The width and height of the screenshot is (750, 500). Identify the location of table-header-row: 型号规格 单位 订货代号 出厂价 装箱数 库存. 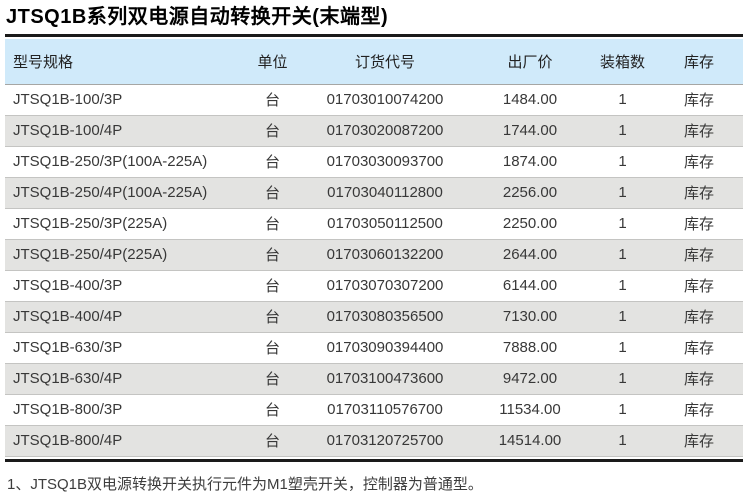
(374, 61).